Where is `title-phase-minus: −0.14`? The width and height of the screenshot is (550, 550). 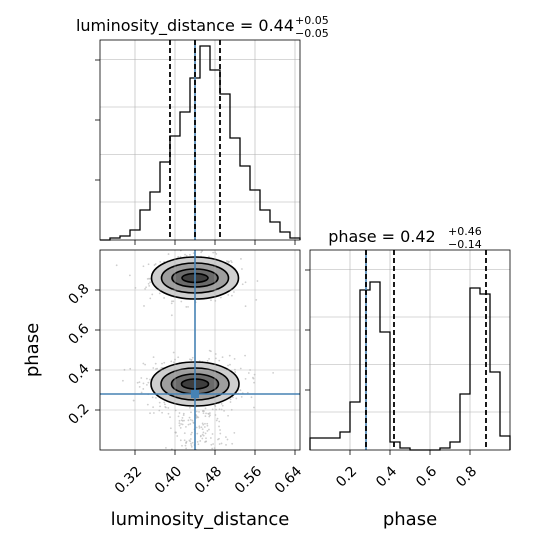 title-phase-minus: −0.14 is located at coordinates (465, 244).